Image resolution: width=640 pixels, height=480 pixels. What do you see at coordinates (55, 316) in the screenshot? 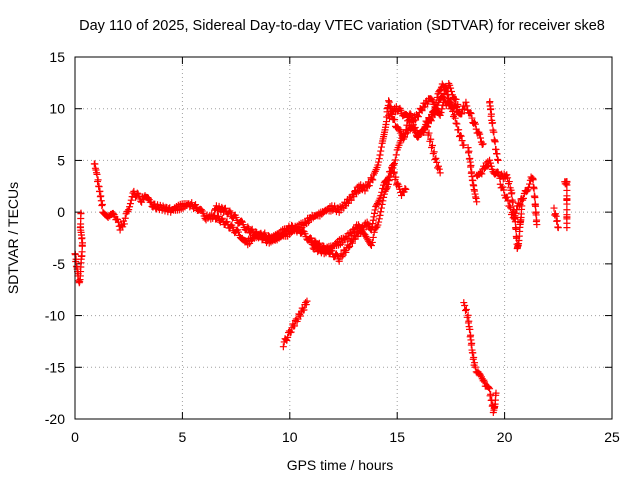
I see `y-tick-label: -10` at bounding box center [55, 316].